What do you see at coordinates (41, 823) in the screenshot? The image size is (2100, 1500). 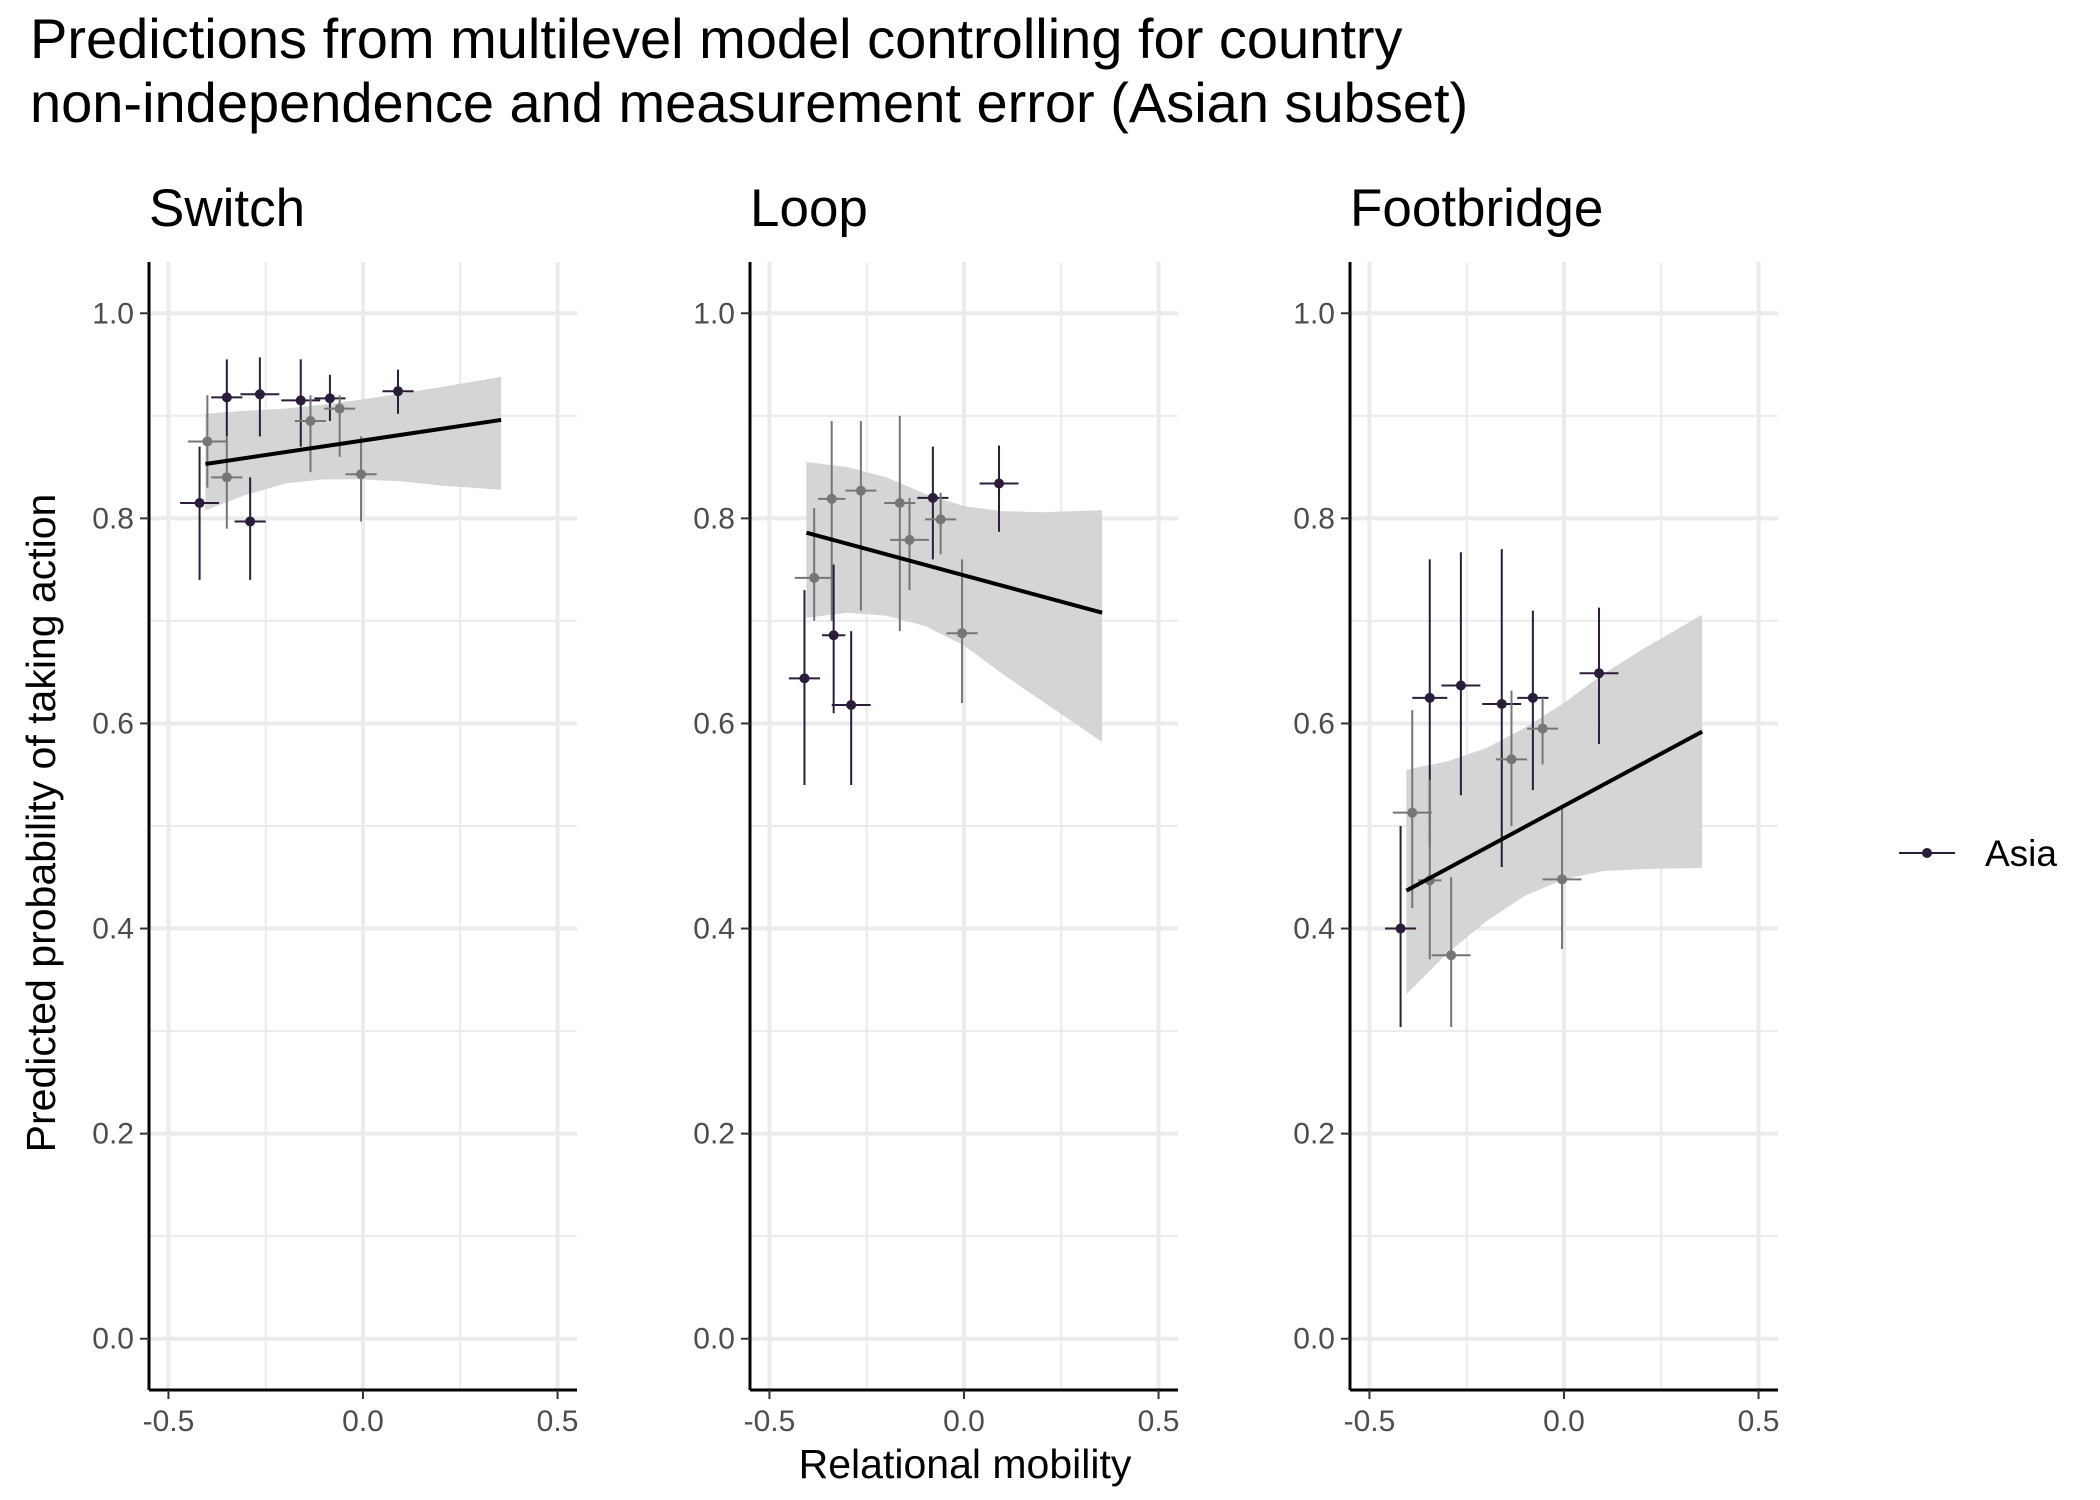 I see `y-axis-title: Predicted probability of taking action` at bounding box center [41, 823].